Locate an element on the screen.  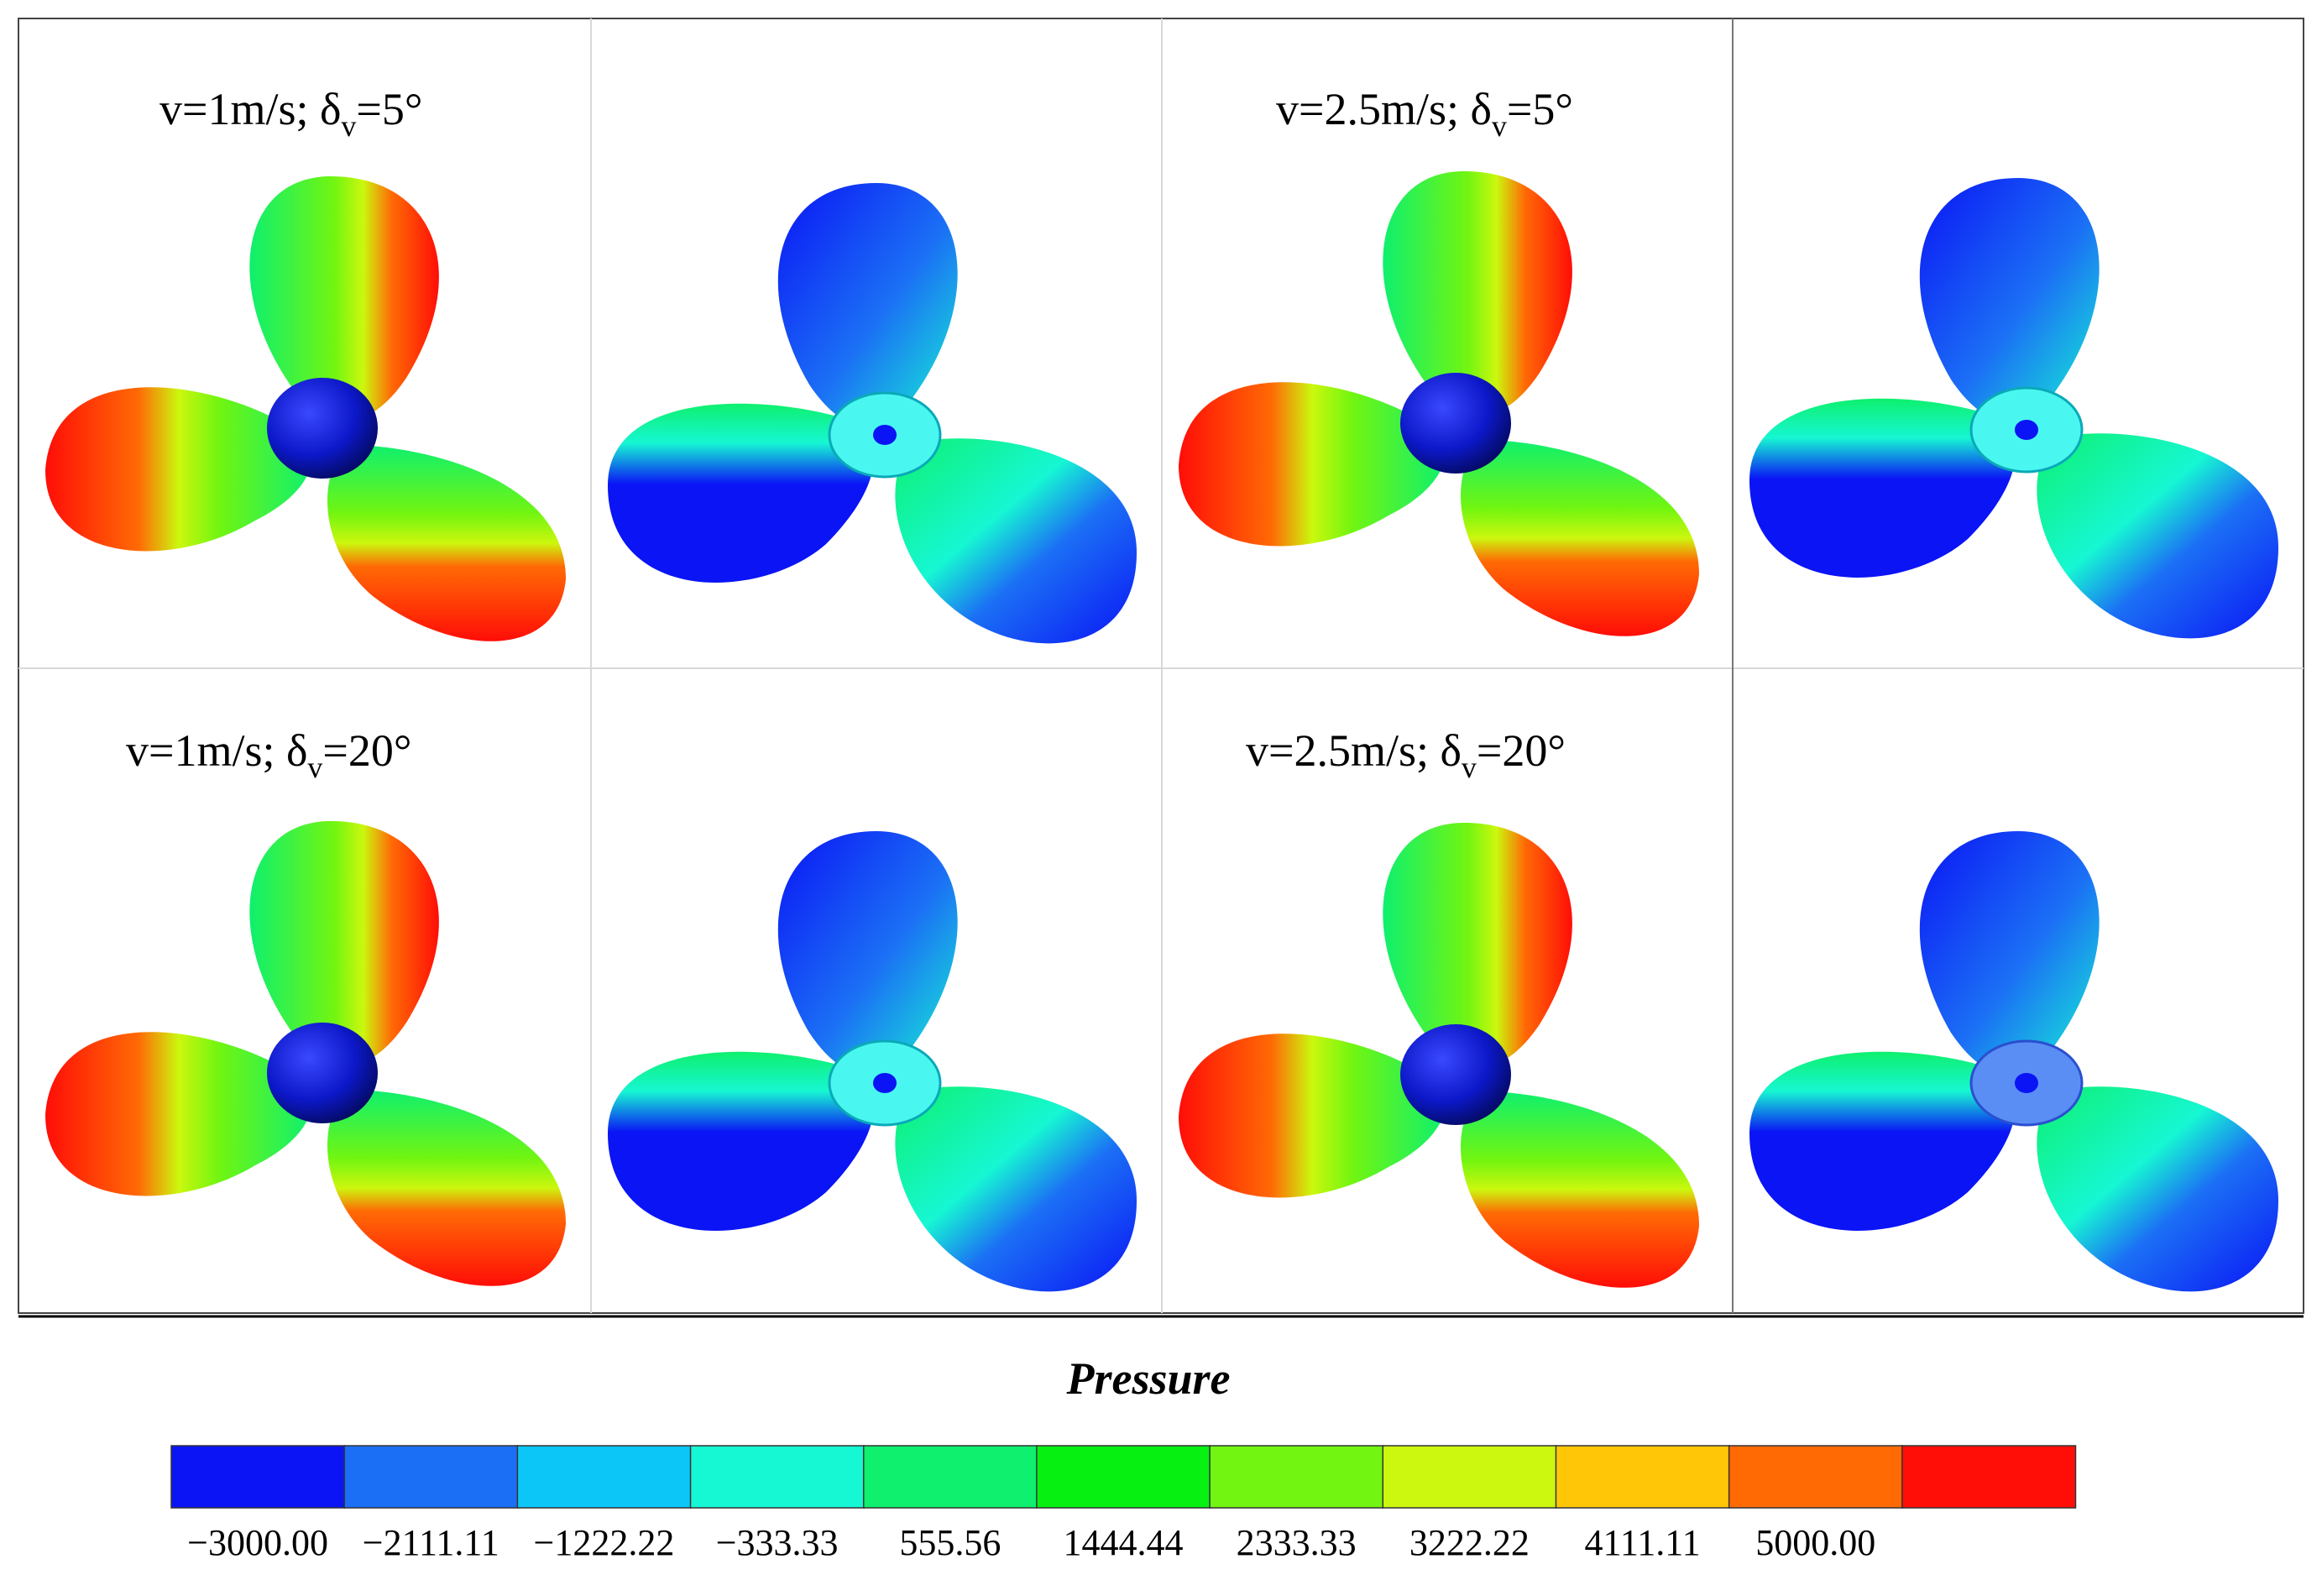
svg-text: v=1m/s; δv=20° is located at coordinates (268, 754).